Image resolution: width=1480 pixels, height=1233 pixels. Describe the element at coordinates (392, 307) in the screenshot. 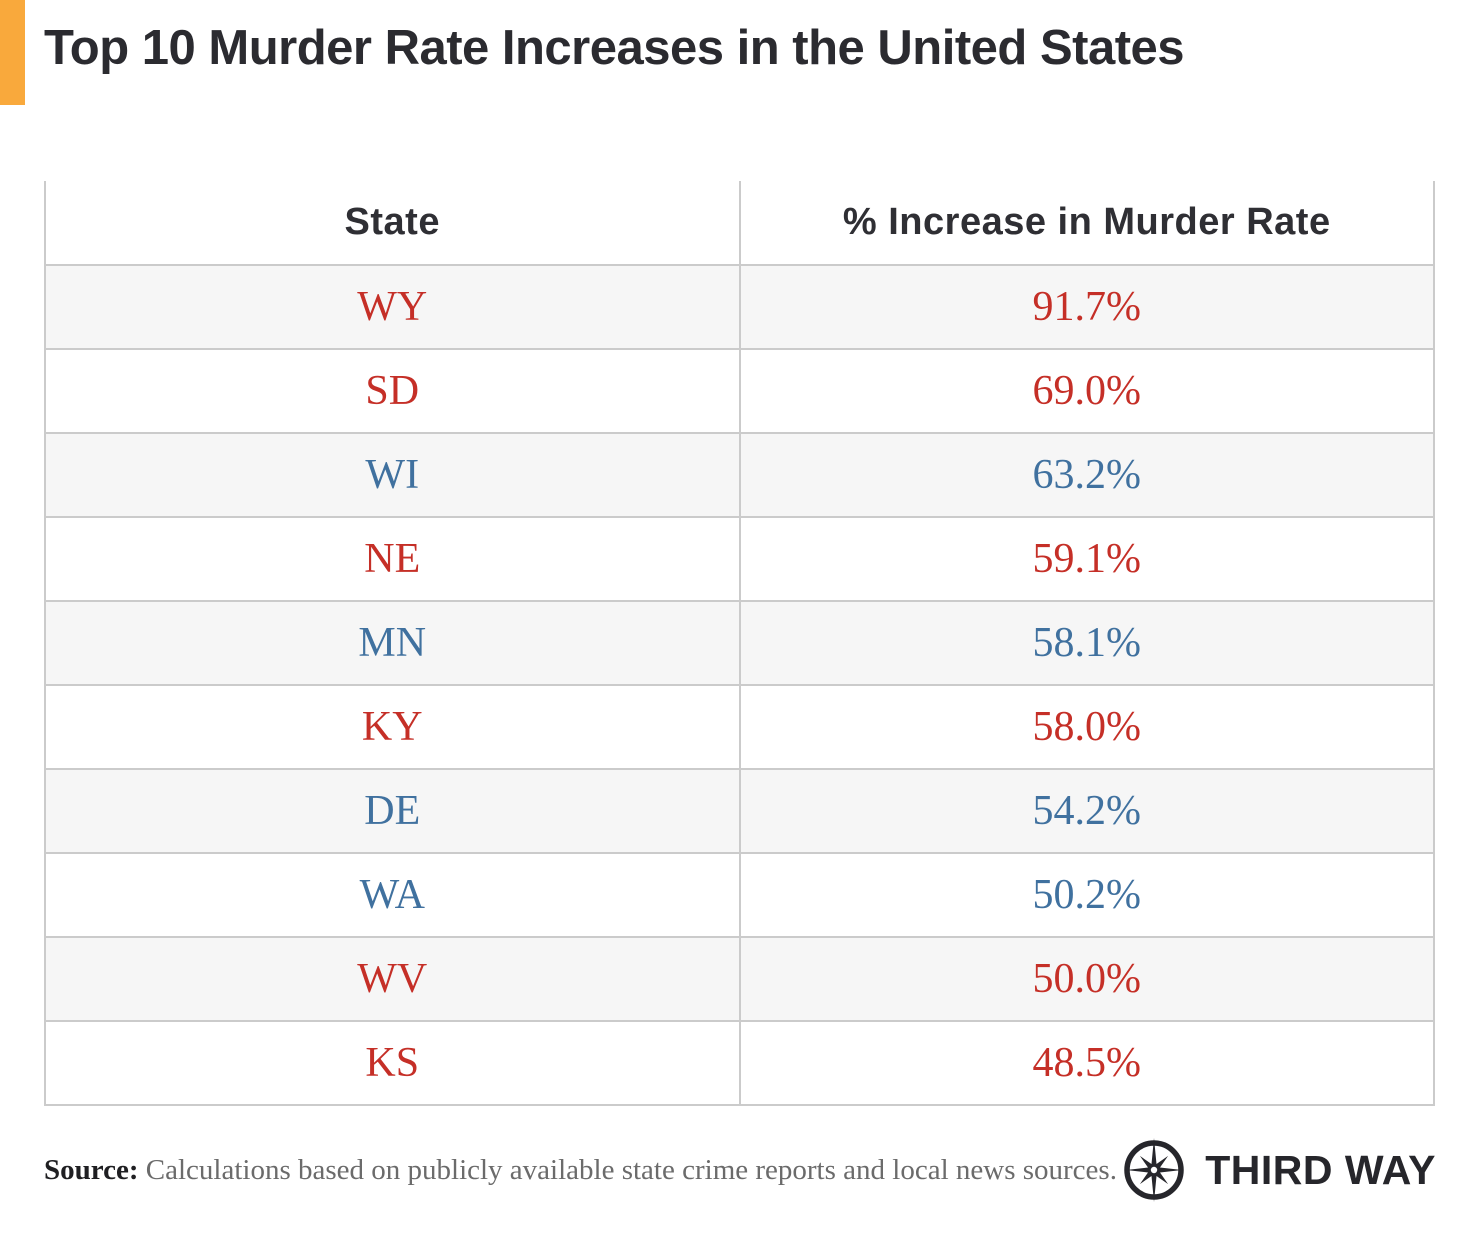

I see `state-cell: WY` at that location.